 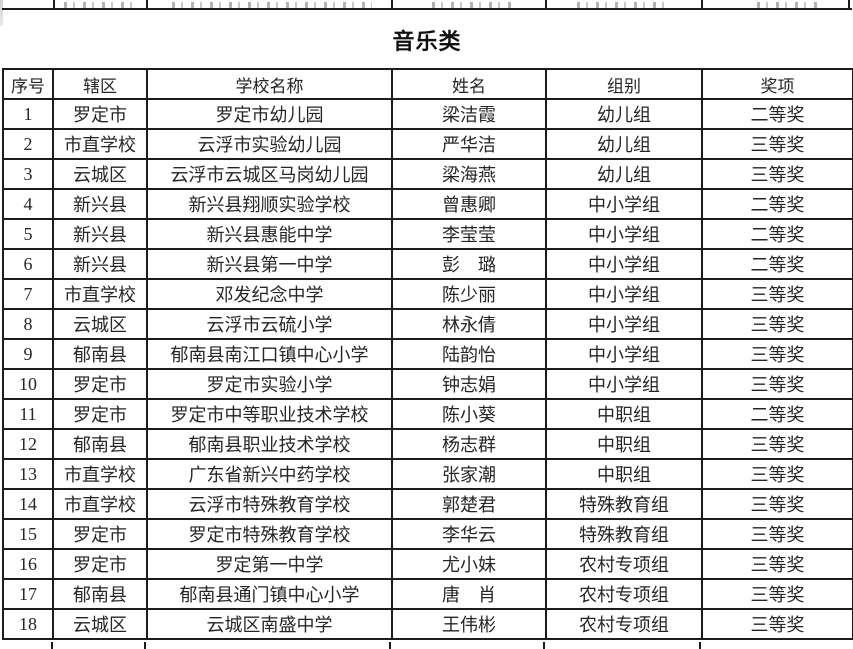 What do you see at coordinates (469, 534) in the screenshot?
I see `cell-name: 李华云` at bounding box center [469, 534].